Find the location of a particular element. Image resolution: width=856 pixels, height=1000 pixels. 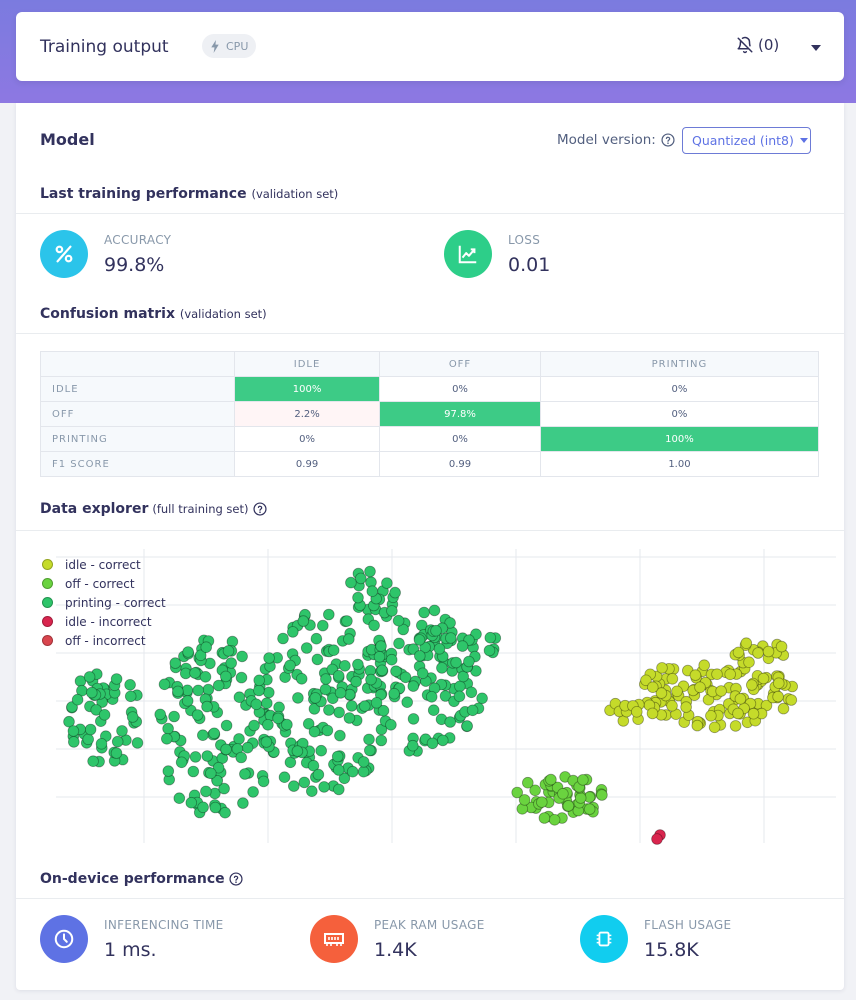

legend-item: off - correct is located at coordinates (104, 583).